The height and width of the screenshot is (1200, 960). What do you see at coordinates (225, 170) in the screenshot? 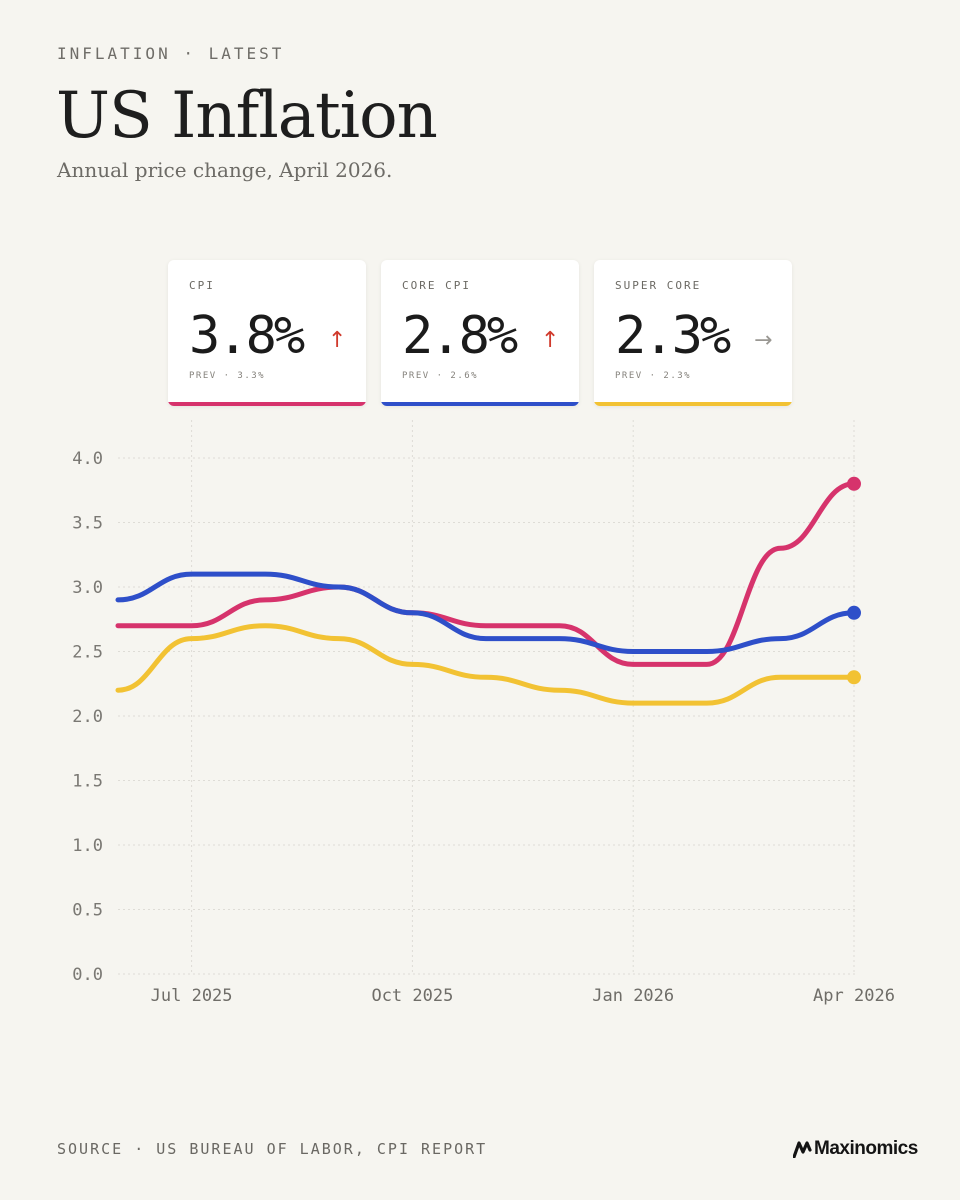
I see `page-subtitle: Annual price change, April 2026.` at bounding box center [225, 170].